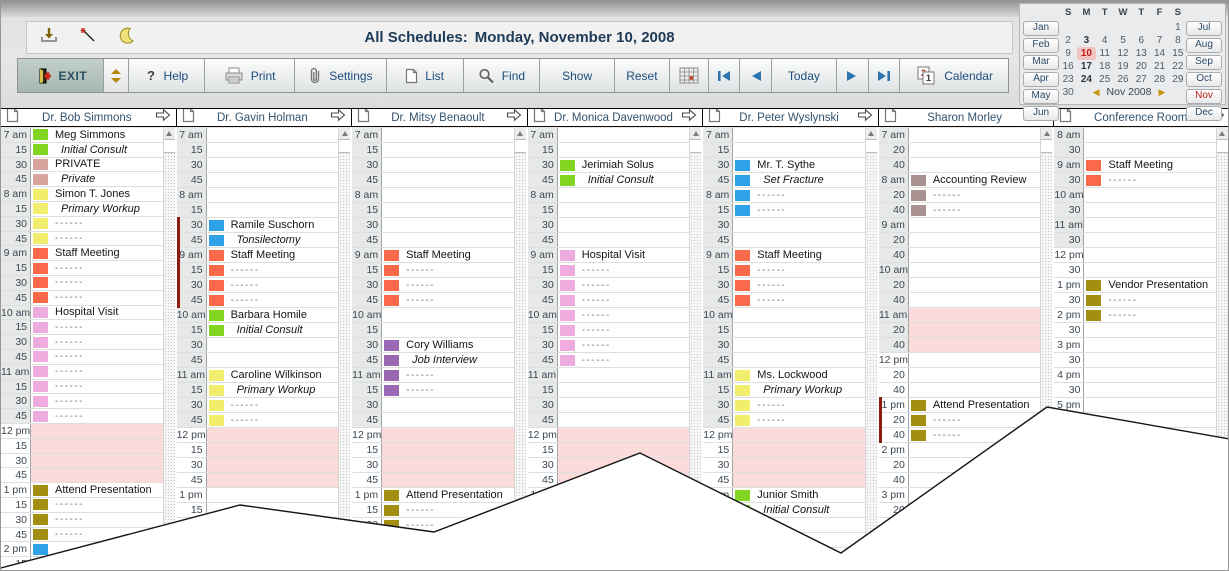 This screenshot has width=1229, height=571. Describe the element at coordinates (82, 254) in the screenshot. I see `time-slot-row: 9 am Staff Meeting` at that location.